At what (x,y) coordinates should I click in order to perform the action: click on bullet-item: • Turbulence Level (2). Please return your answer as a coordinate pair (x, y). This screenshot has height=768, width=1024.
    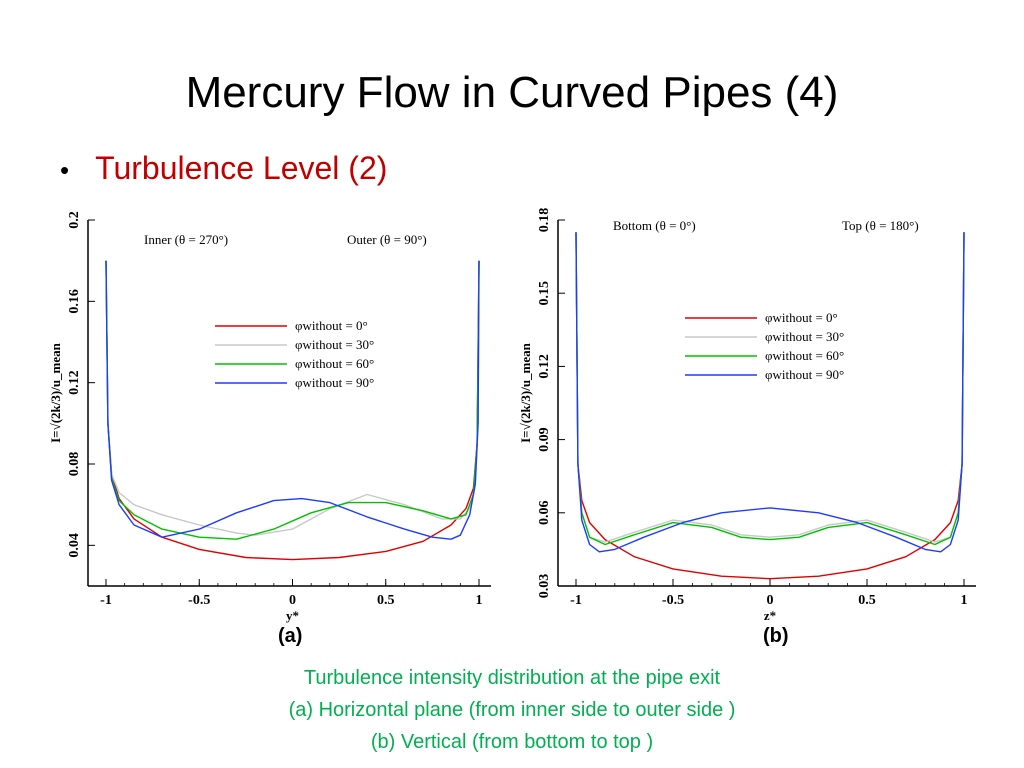
    Looking at the image, I should click on (223, 168).